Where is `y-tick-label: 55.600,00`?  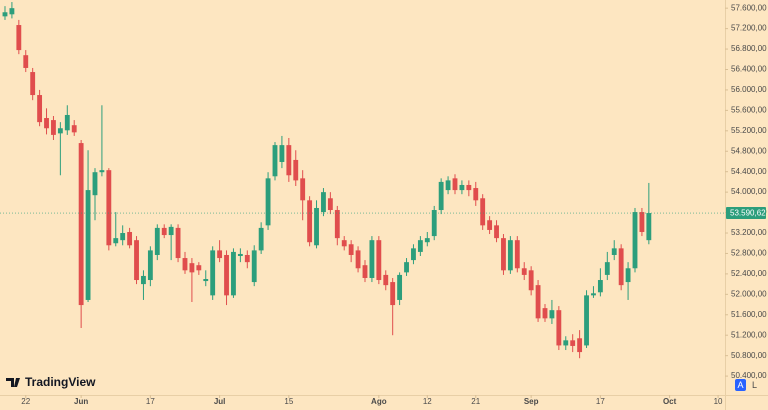
y-tick-label: 55.600,00 is located at coordinates (749, 109).